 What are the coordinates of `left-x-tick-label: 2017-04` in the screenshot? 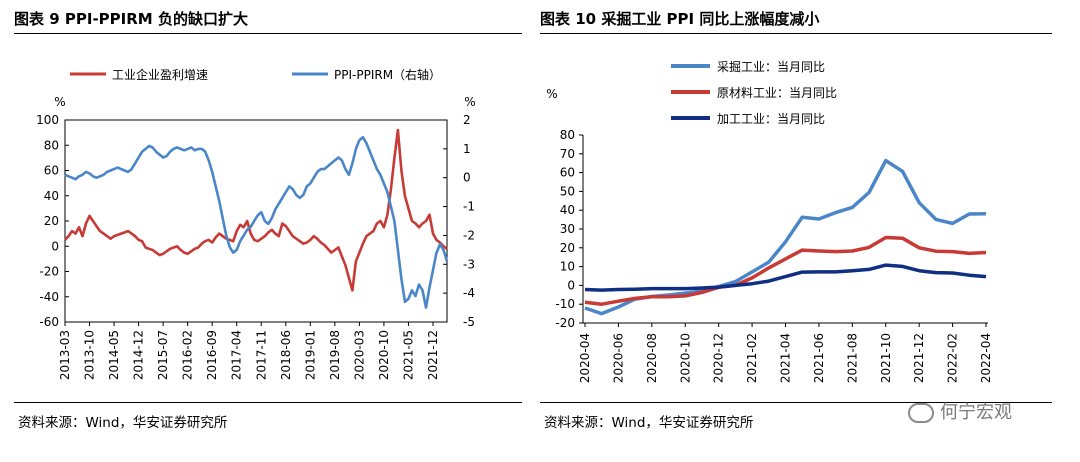 It's located at (237, 355).